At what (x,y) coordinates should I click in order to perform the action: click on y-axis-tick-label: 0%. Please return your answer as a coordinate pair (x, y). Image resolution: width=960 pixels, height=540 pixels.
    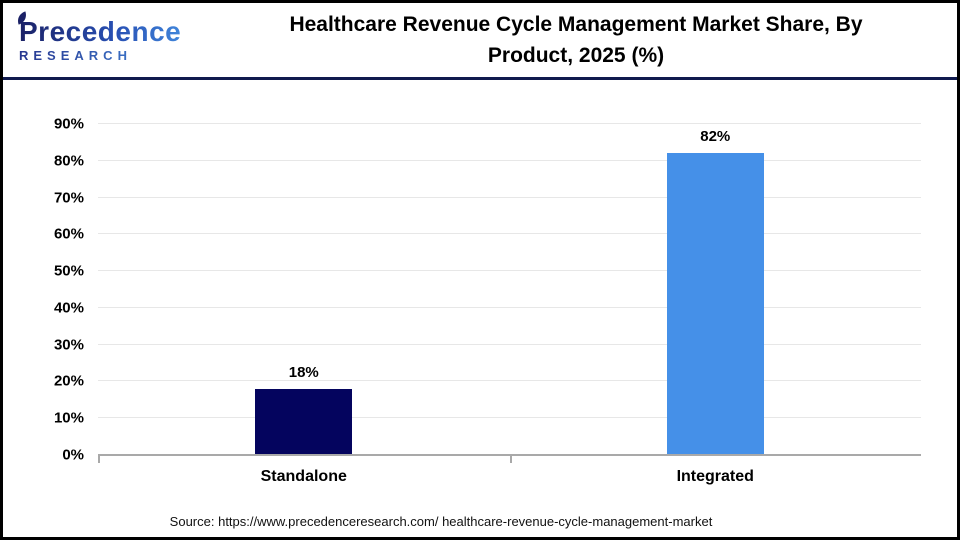
    Looking at the image, I should click on (73, 455).